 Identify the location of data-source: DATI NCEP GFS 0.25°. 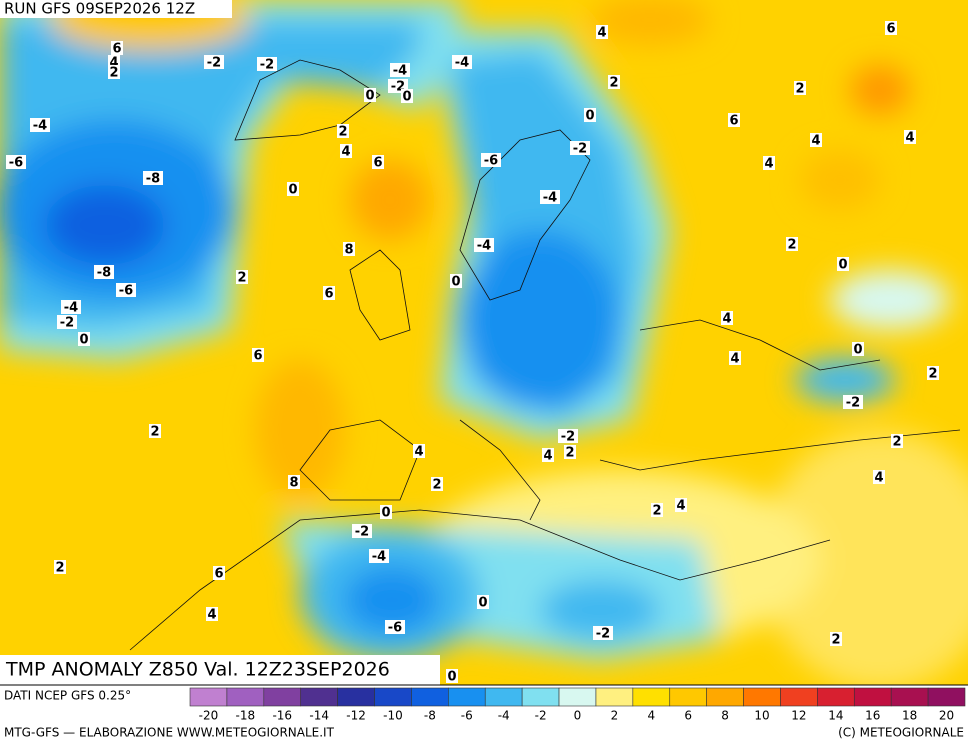
(67, 696).